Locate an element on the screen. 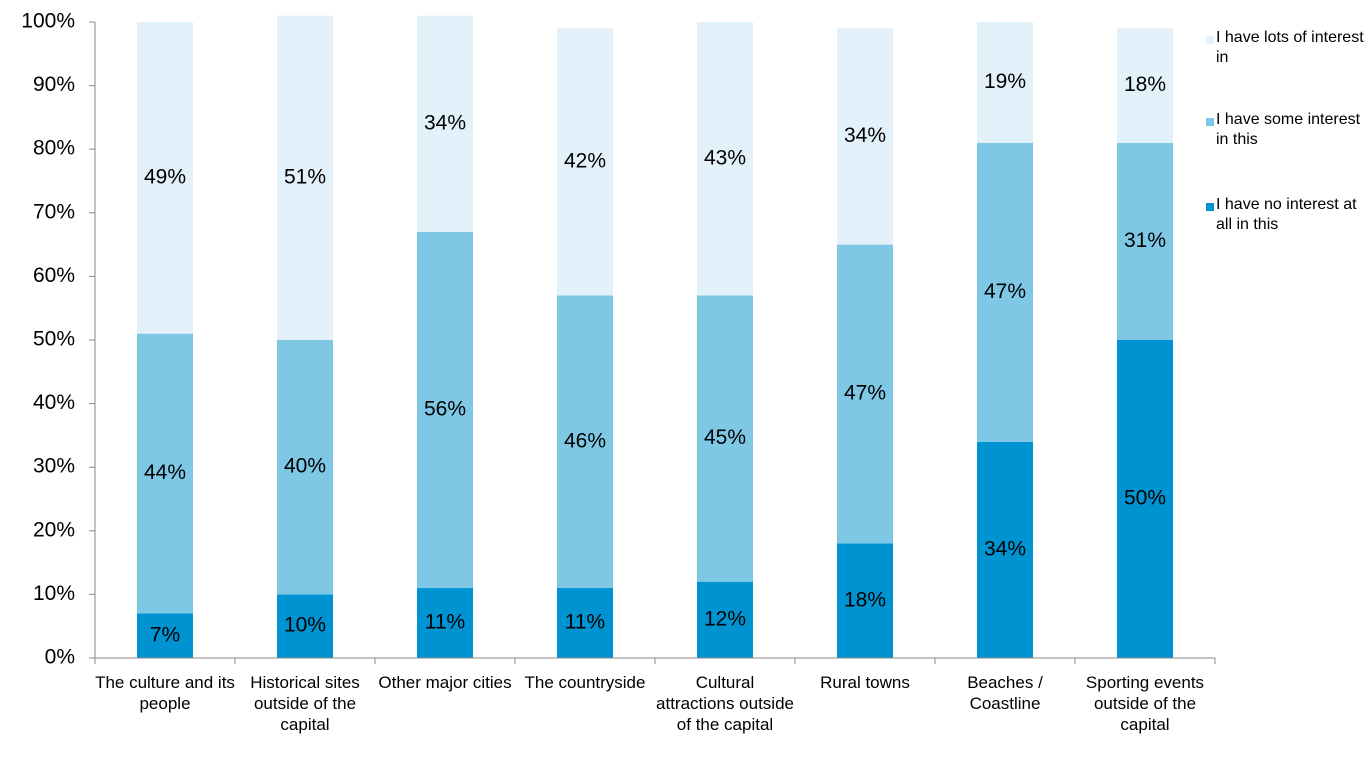 The width and height of the screenshot is (1366, 767). y-tick-label: 50% is located at coordinates (54, 339).